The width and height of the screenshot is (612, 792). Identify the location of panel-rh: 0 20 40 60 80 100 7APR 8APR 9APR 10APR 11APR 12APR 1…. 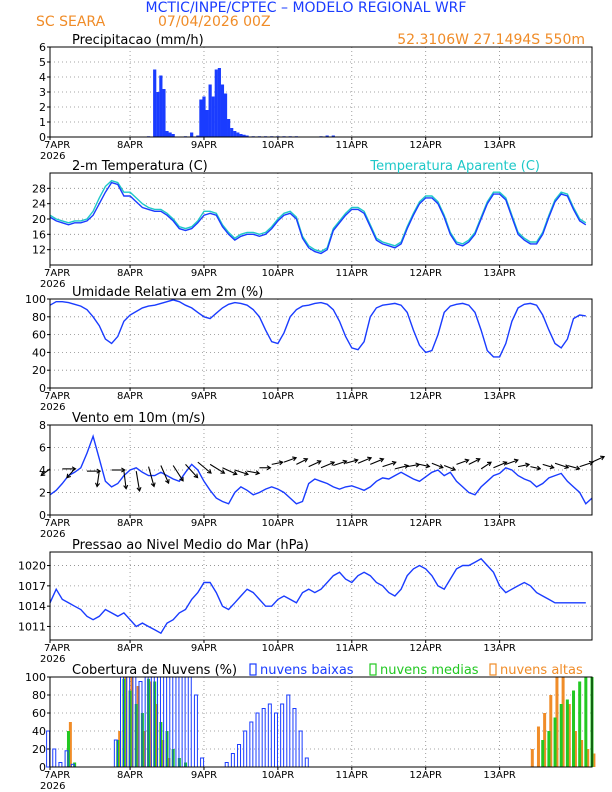
(309, 349).